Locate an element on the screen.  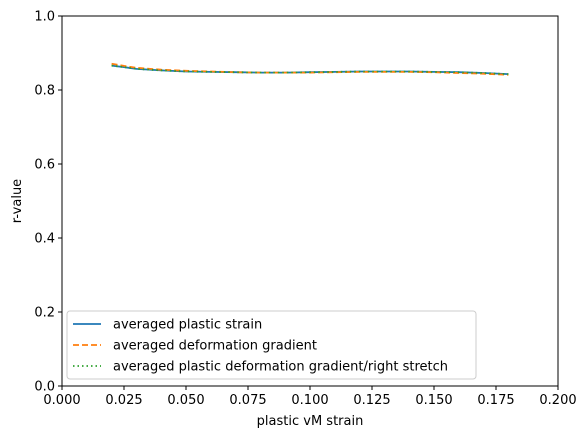
legend-label-2: averaged deformation gradient is located at coordinates (215, 346).